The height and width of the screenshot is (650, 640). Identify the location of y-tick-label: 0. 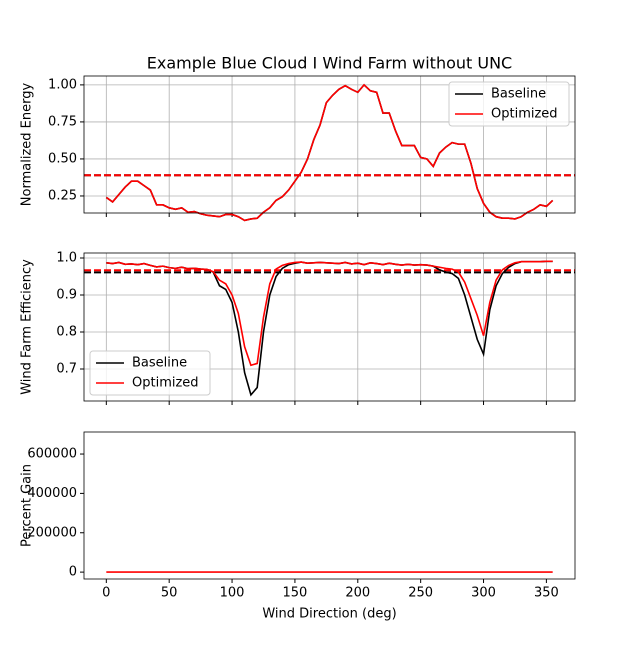
(73, 572).